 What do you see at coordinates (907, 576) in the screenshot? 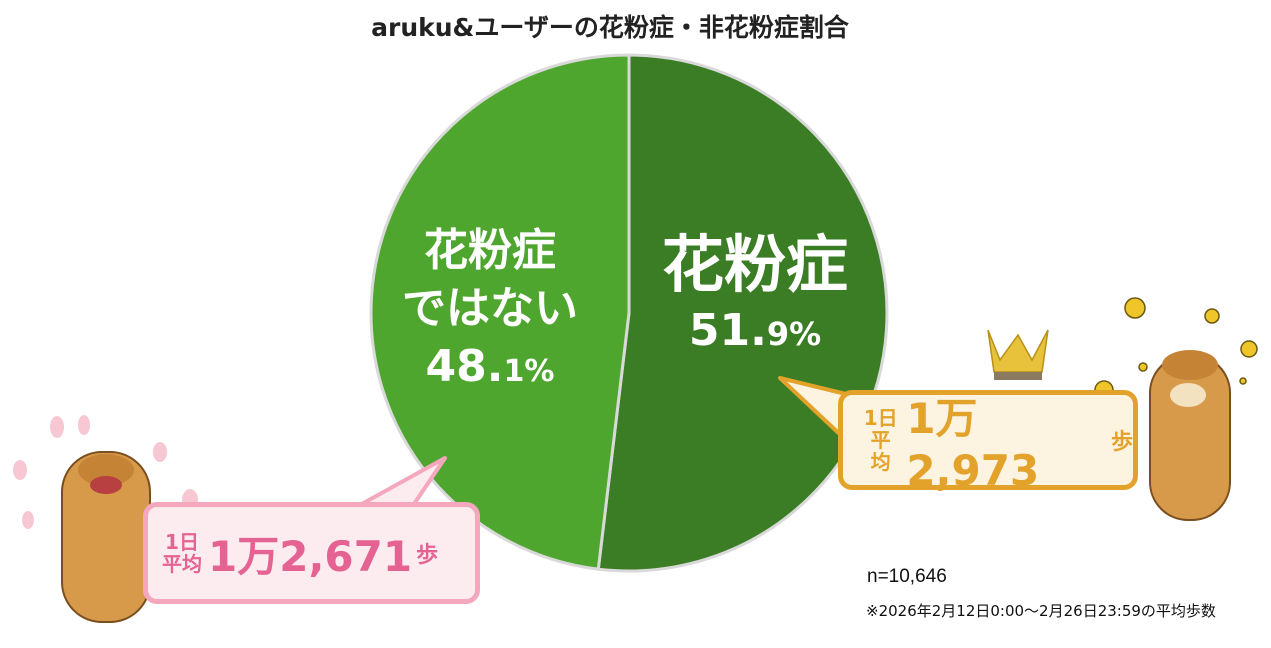
I see `sample-size: n=10,646` at bounding box center [907, 576].